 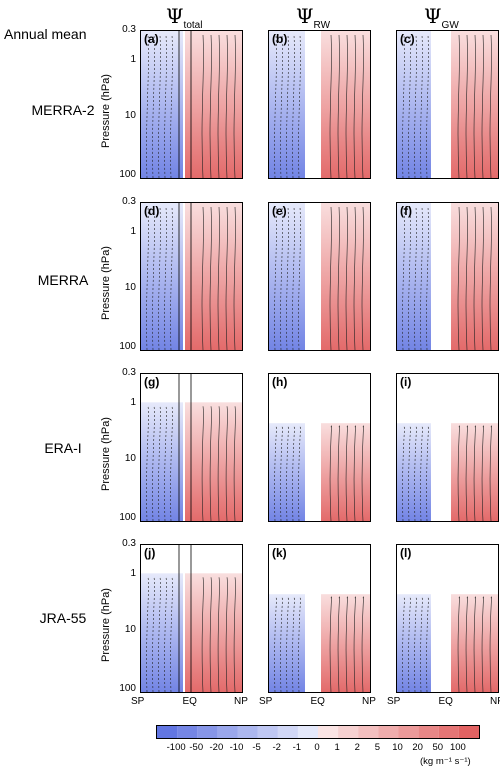 What do you see at coordinates (337, 747) in the screenshot?
I see `colorbar-tick-label: 1` at bounding box center [337, 747].